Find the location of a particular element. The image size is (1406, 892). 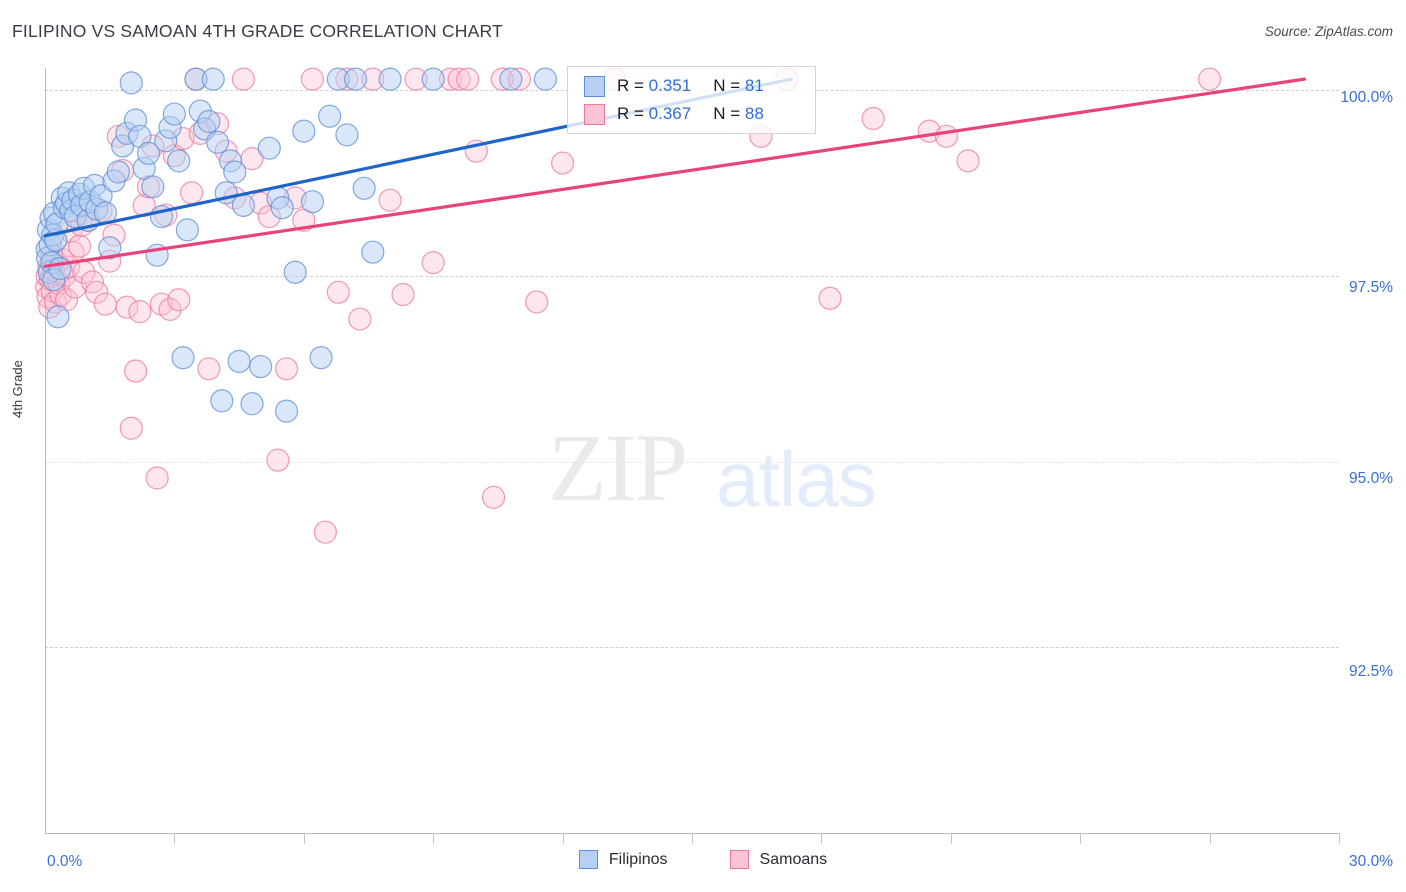

samoans-legend-label: Samoans is located at coordinates (793, 859).